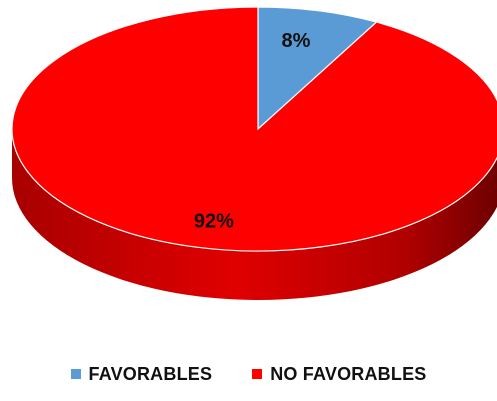 The image size is (497, 401). Describe the element at coordinates (348, 373) in the screenshot. I see `legend-label-no-favorables: NO FAVORABLES` at that location.